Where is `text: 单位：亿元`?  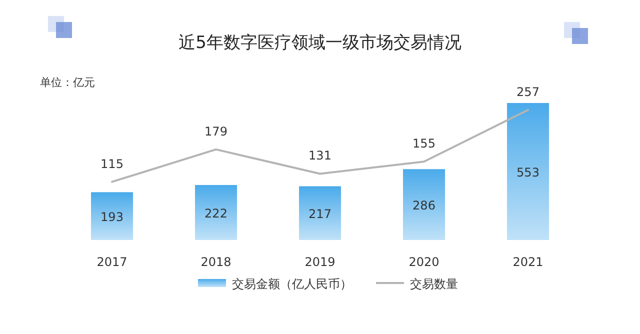
text: 单位：亿元 is located at coordinates (67, 82).